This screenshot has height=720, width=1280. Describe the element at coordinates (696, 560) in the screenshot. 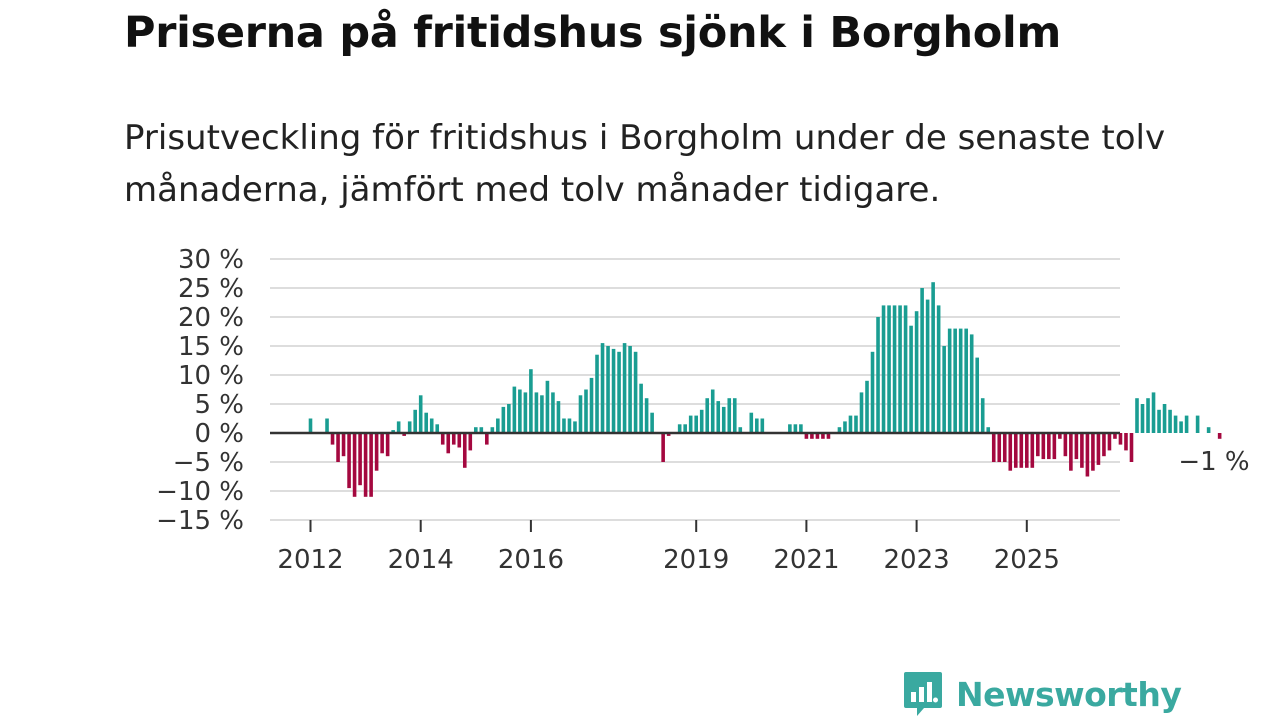

I see `x-tick-label: 2019` at that location.